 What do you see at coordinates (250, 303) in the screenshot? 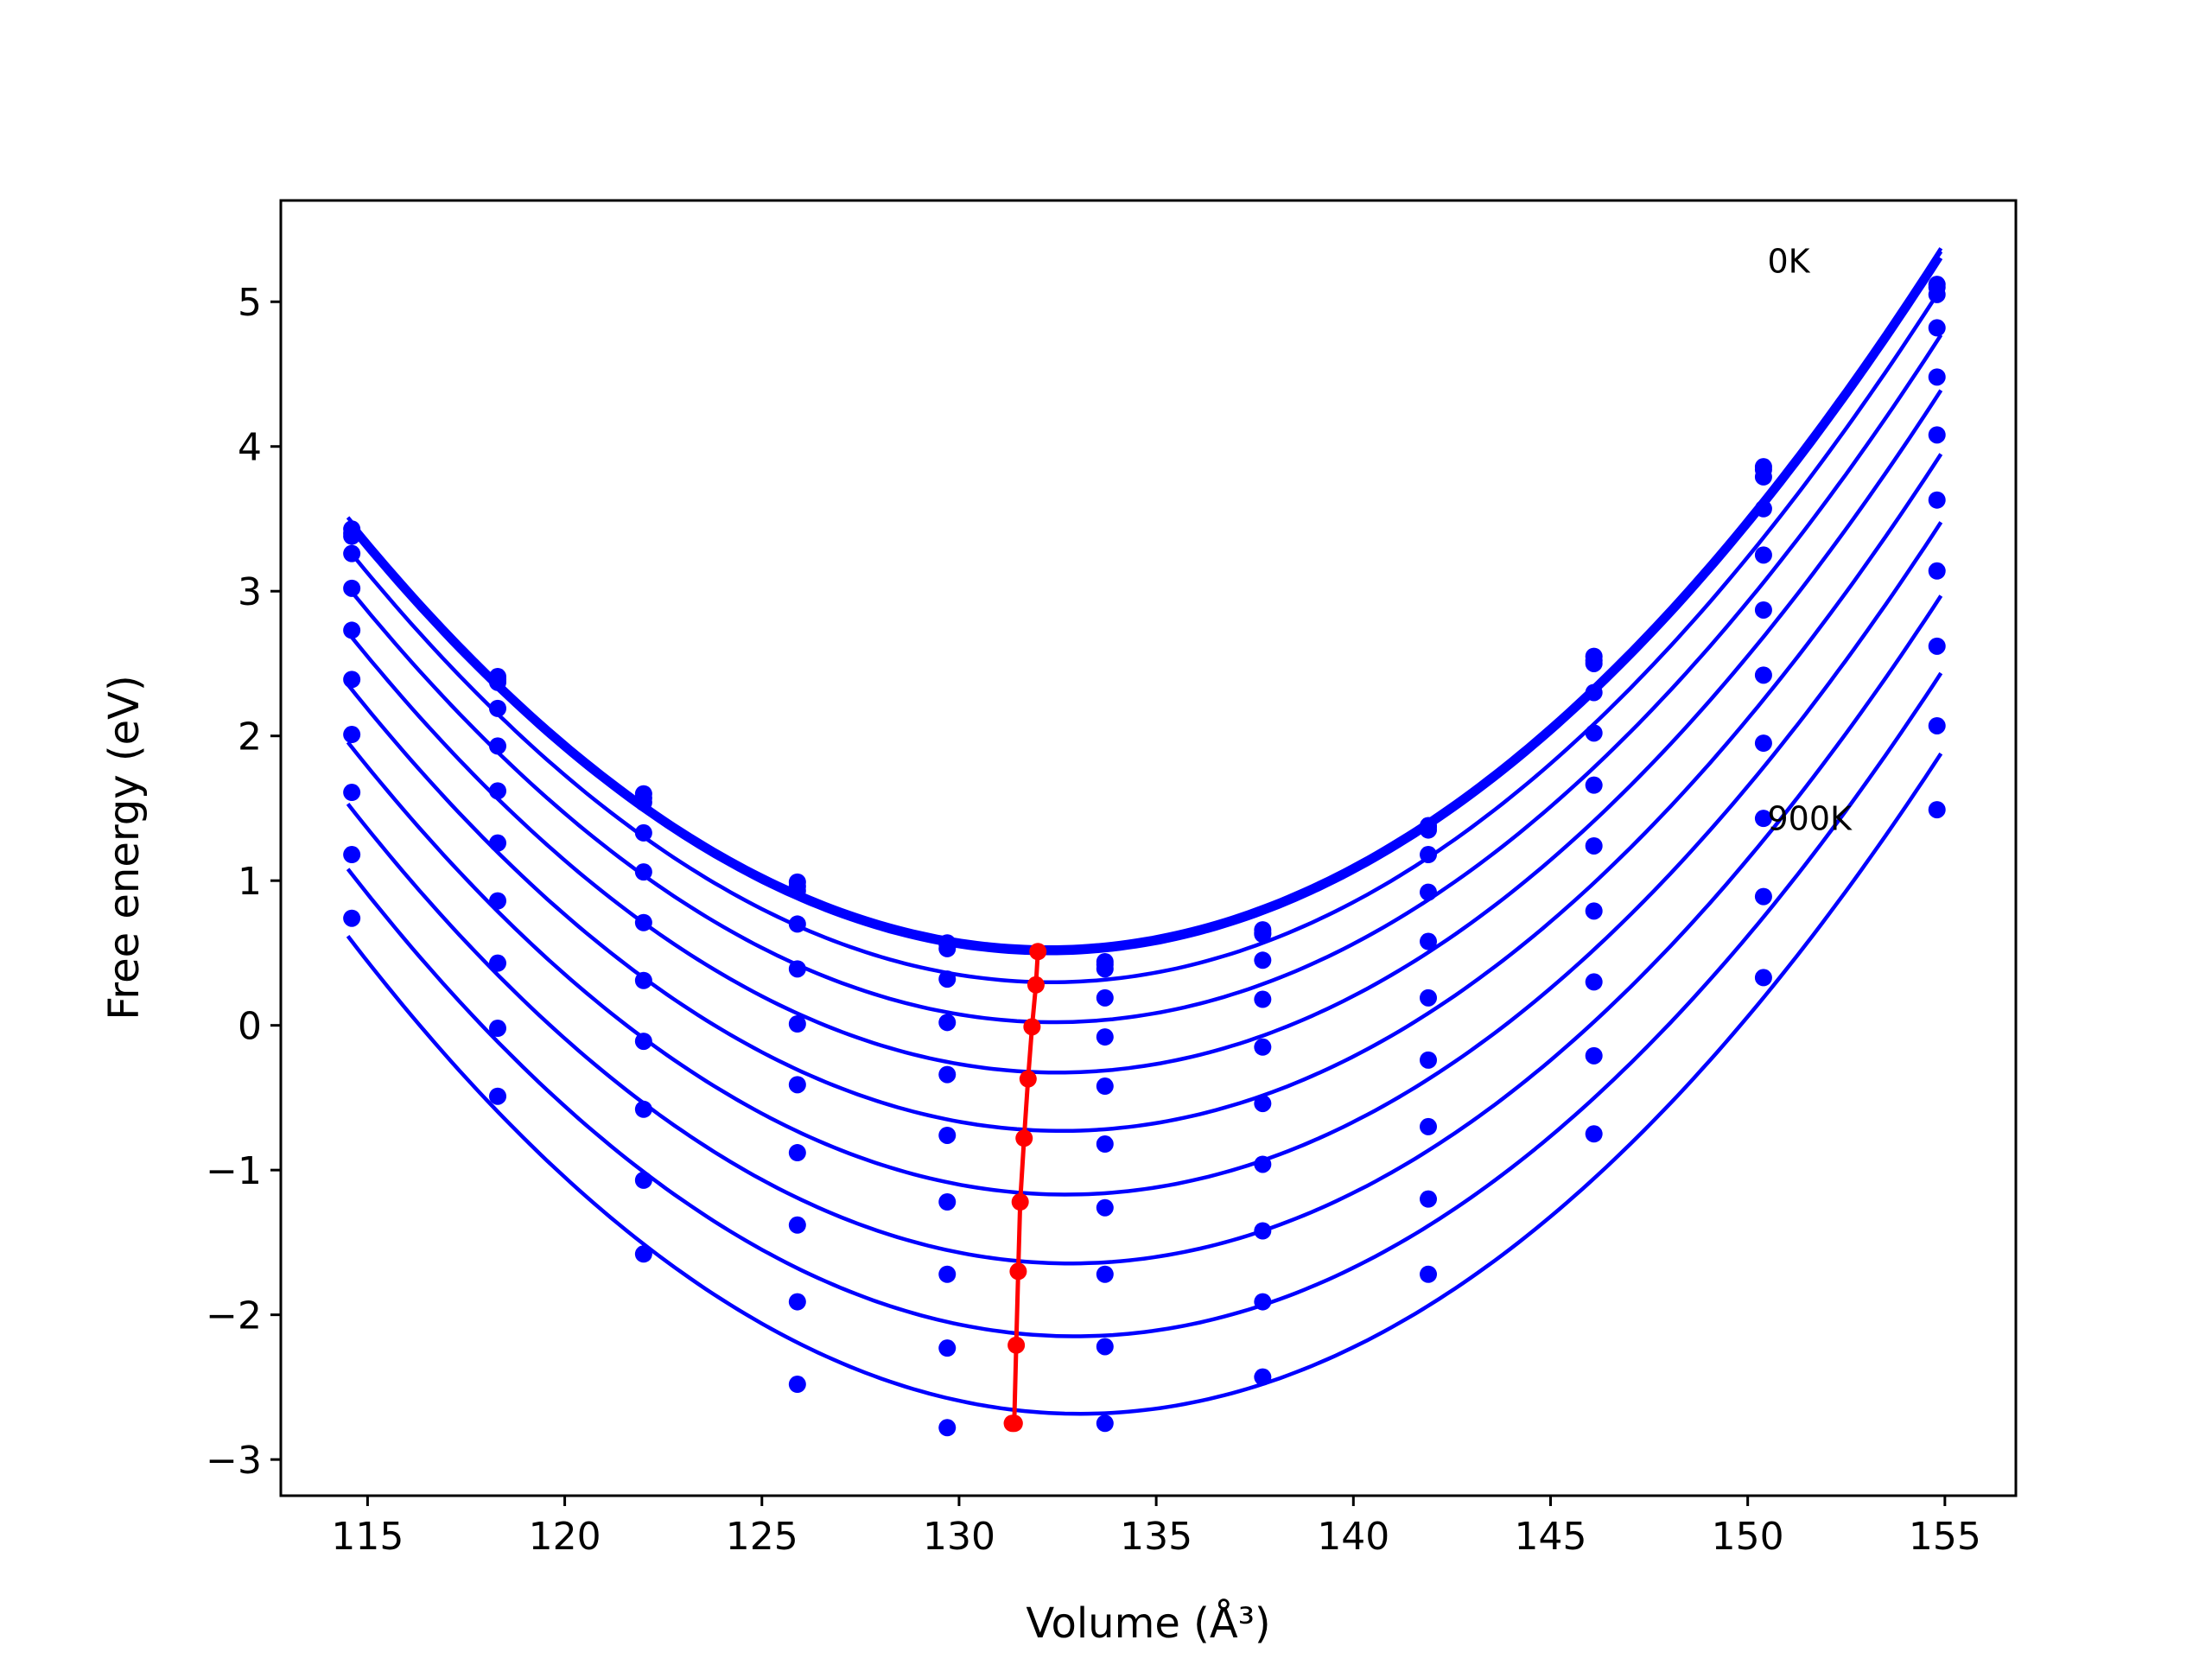
I see `y-tick-label-8: 5` at bounding box center [250, 303].